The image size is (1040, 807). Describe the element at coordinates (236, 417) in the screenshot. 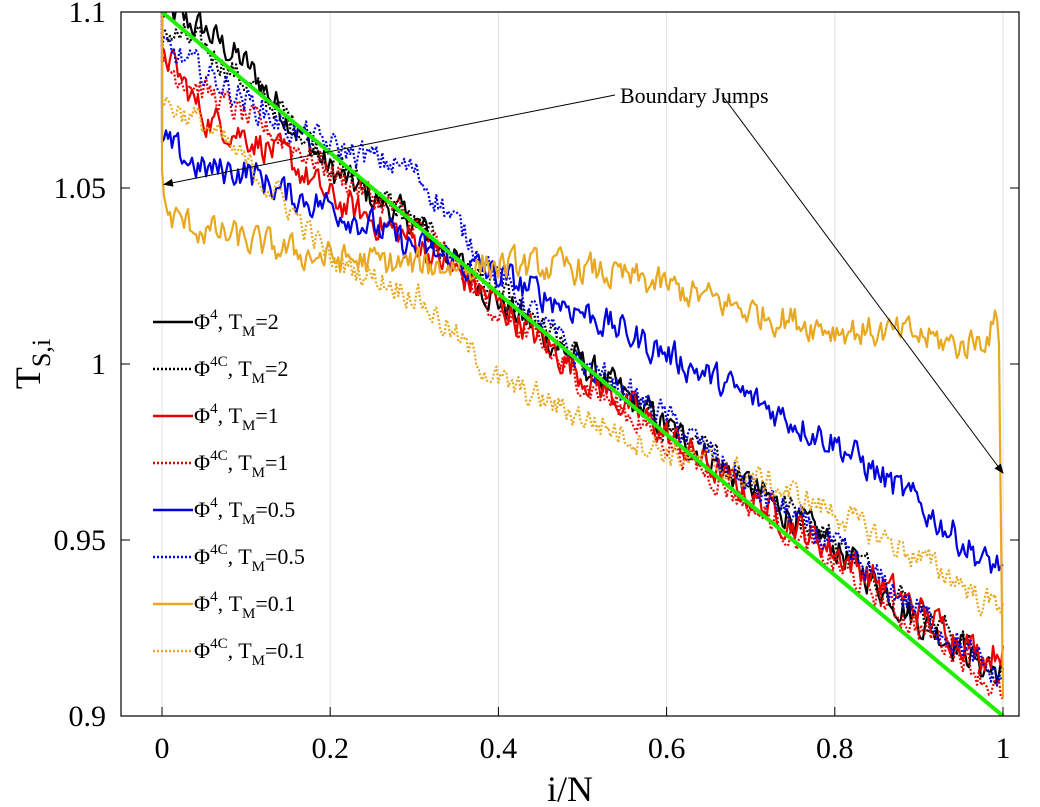

I see `legend-entry-2: Φ4, TM=1` at that location.